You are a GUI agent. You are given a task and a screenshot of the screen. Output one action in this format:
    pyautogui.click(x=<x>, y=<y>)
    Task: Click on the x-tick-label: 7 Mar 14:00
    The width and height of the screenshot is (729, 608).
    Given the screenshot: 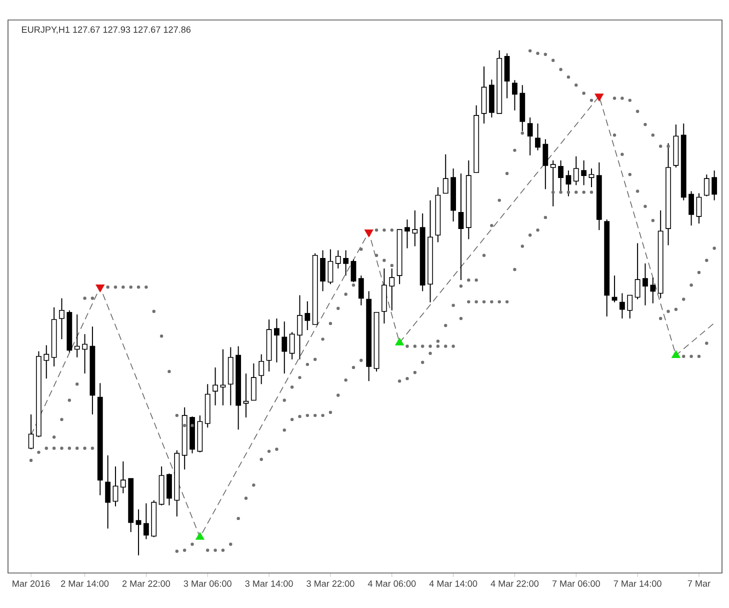 What is the action you would take?
    pyautogui.click(x=638, y=583)
    